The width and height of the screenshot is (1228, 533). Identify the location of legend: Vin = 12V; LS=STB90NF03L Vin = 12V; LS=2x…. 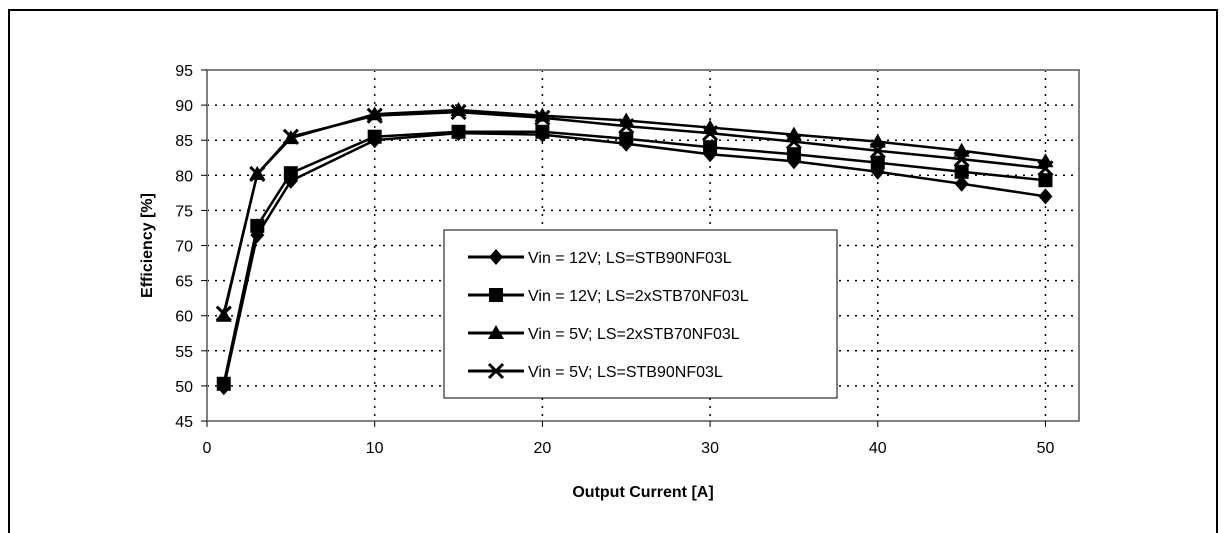
(640, 314).